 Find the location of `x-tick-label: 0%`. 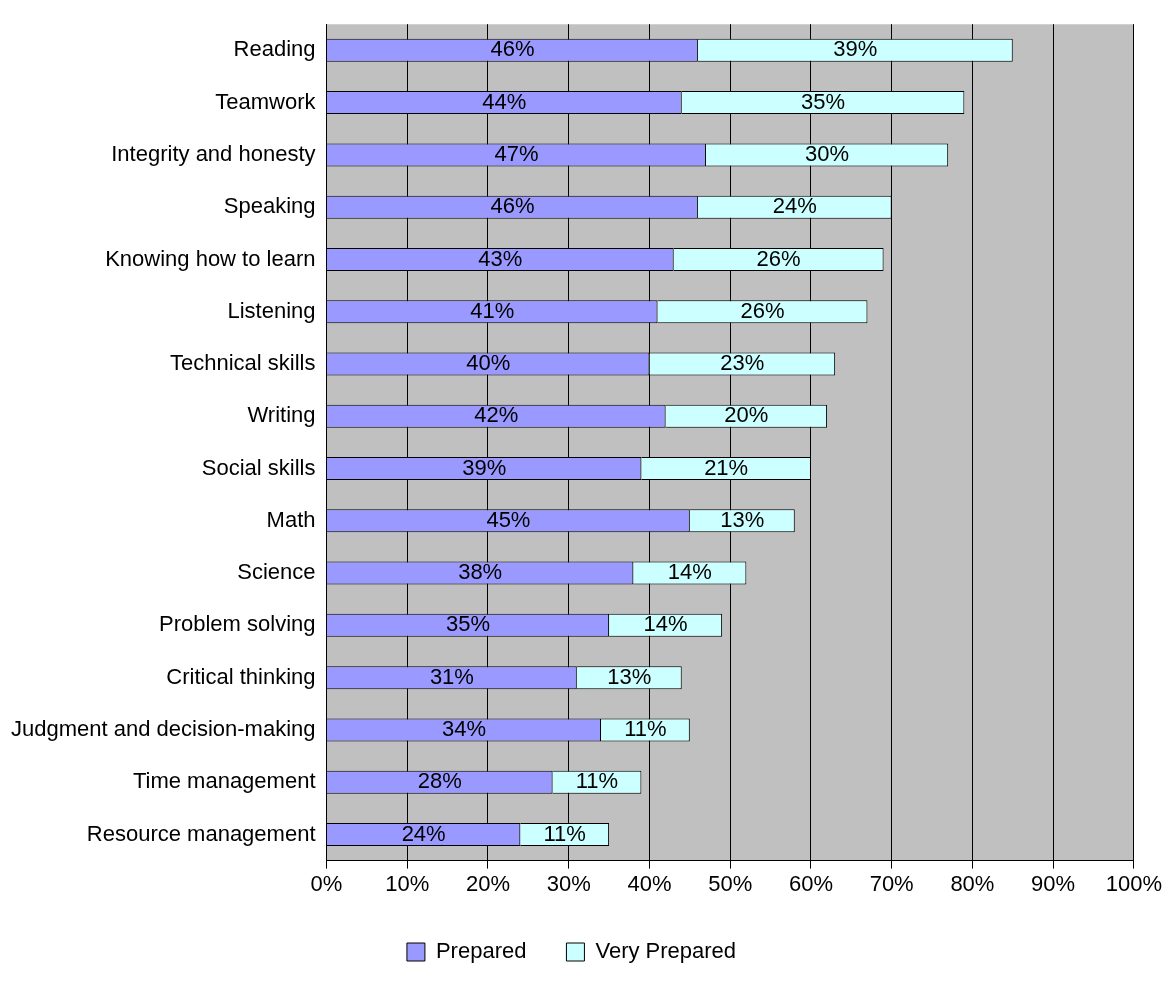

x-tick-label: 0% is located at coordinates (326, 883).